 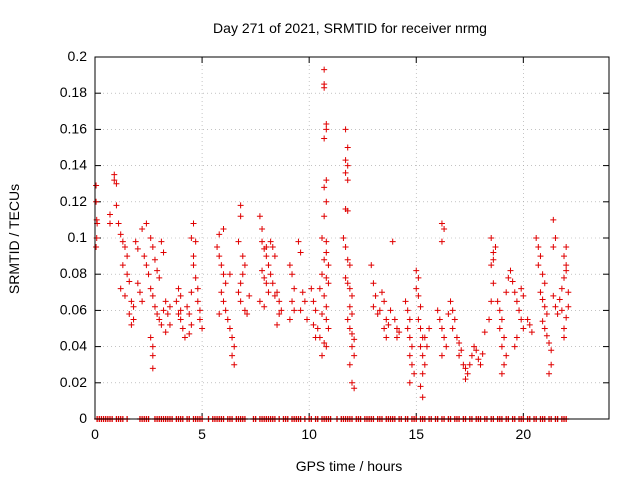 I want to click on y-tick-label: 0.1, so click(x=78, y=237).